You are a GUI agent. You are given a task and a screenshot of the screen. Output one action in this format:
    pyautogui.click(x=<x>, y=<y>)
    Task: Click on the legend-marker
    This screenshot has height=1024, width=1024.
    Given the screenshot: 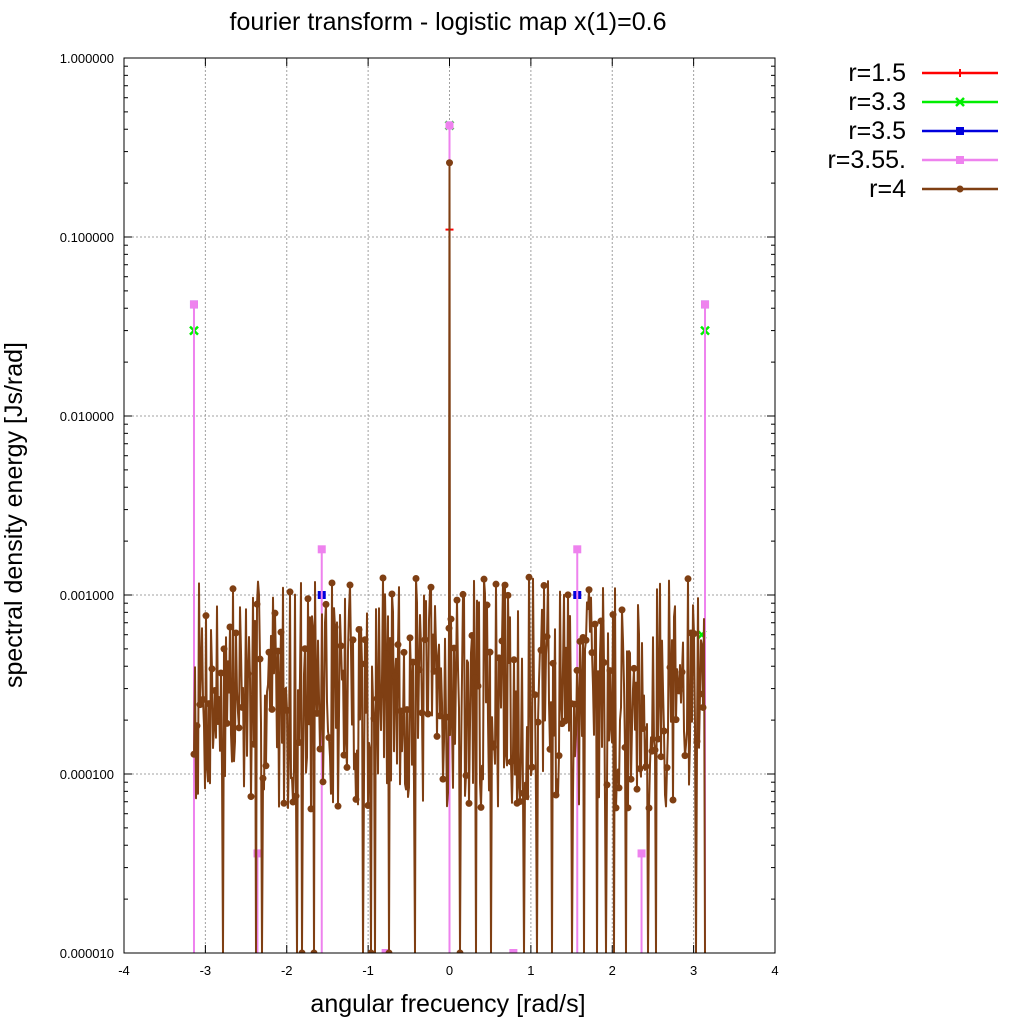 What is the action you would take?
    pyautogui.click(x=960, y=73)
    